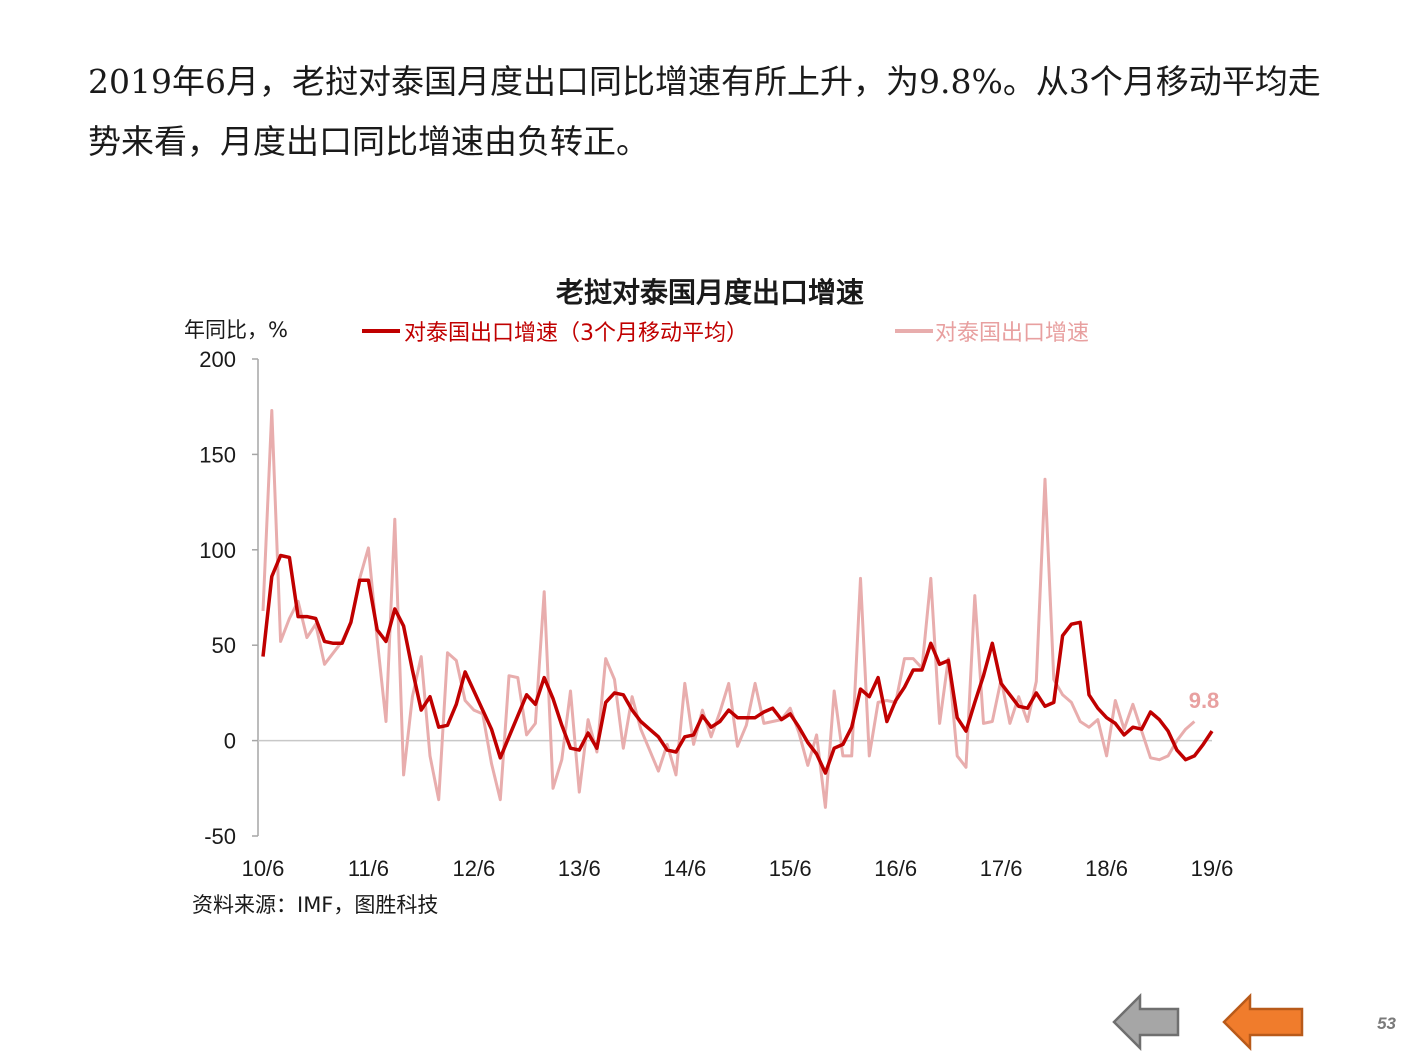 The image size is (1411, 1058). I want to click on x-axis: 10/6 11/6 12/6 13/6 14/6 15/6 16/6 17/6 18/6 19/6, so click(738, 810).